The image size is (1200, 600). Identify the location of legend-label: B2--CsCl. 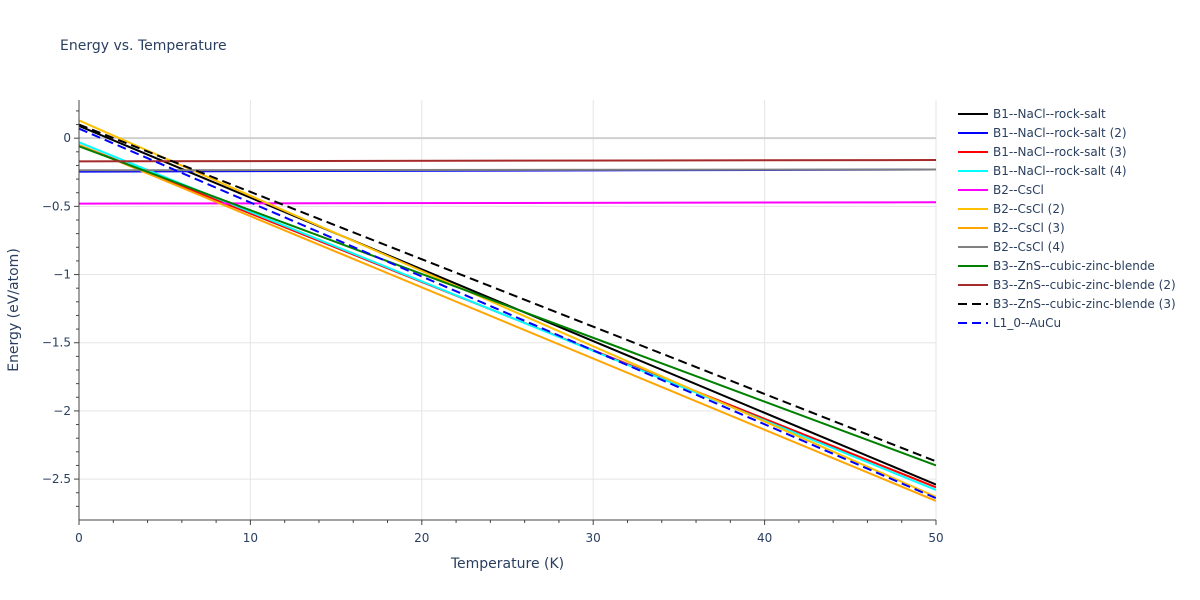
(1018, 190).